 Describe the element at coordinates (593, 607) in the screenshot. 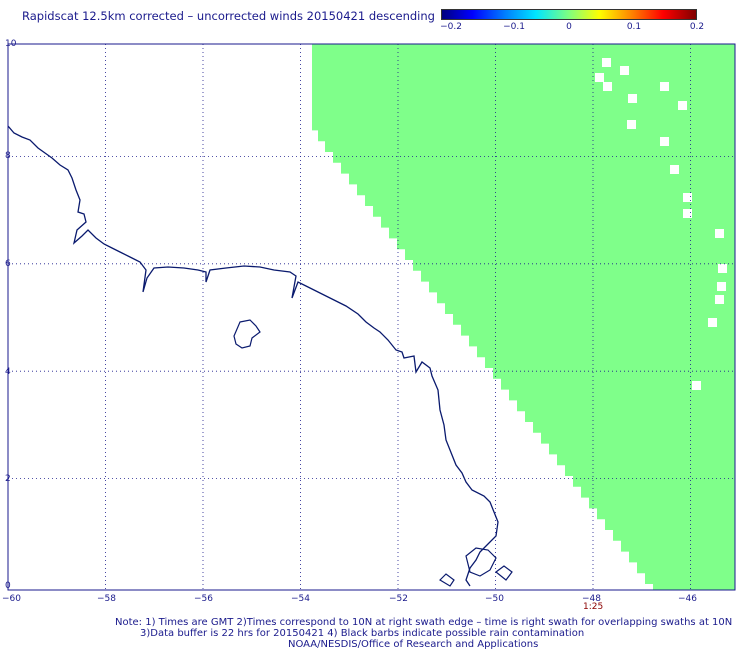

I see `swath-time-label: 1:25` at that location.